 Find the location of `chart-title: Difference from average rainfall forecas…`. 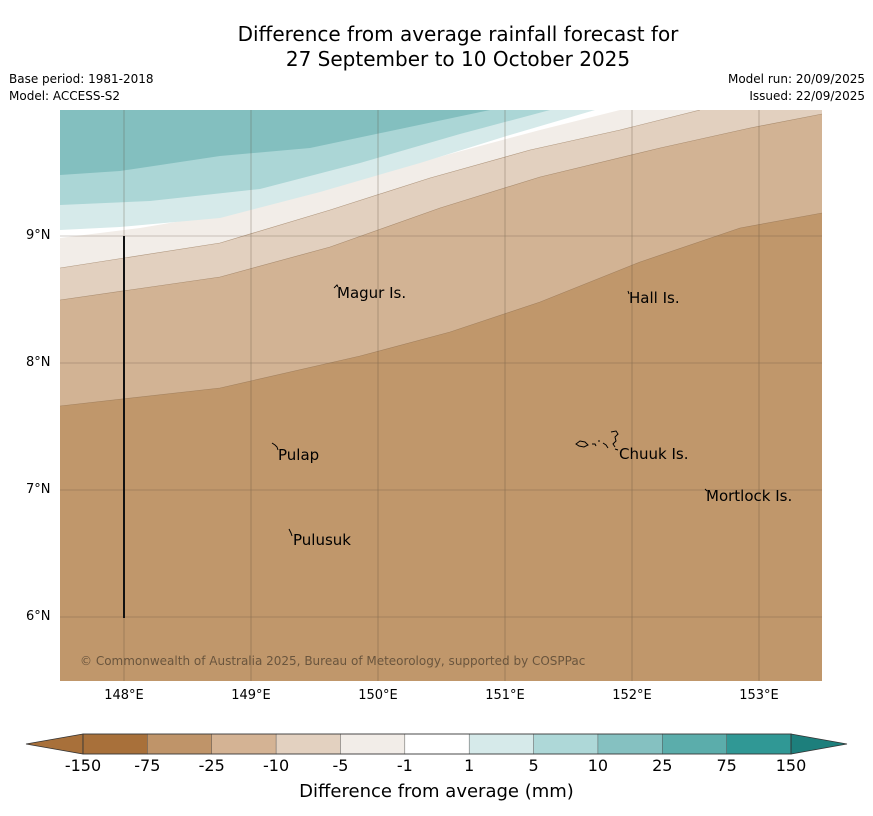

chart-title: Difference from average rainfall forecas… is located at coordinates (436, 47).